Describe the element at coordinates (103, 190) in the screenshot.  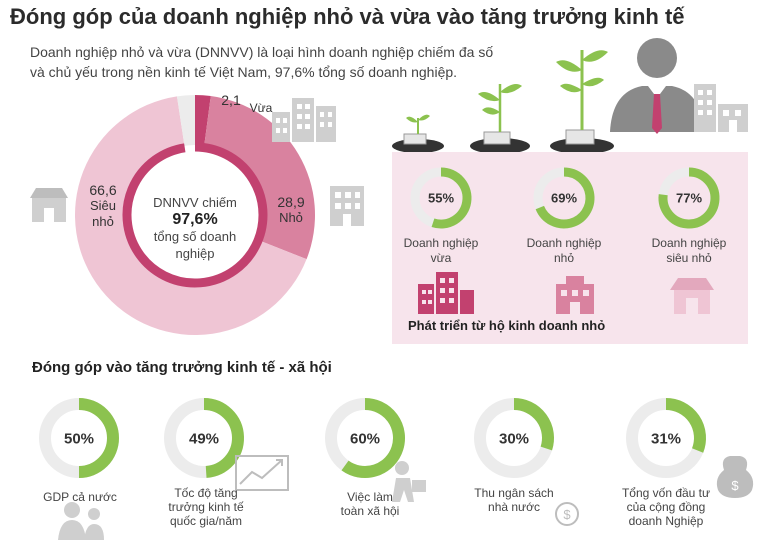
I see `donut-label-sieu-nho-value: 66,6` at that location.